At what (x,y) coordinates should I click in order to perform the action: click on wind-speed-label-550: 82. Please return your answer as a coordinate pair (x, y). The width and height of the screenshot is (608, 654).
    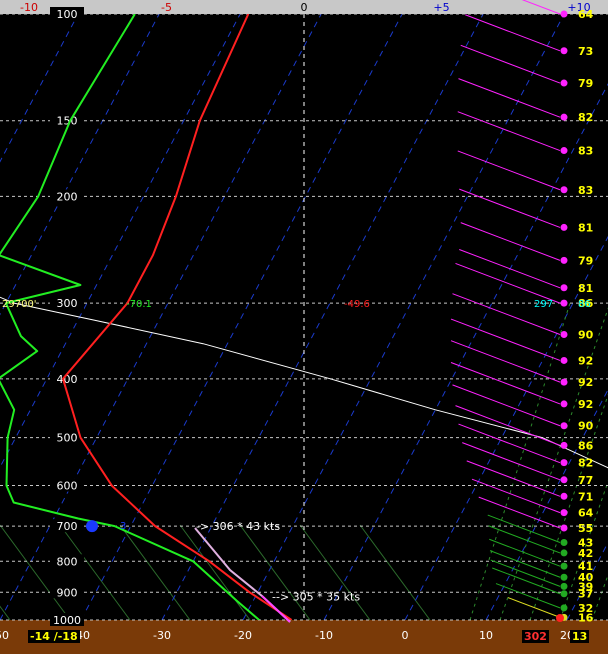
    Looking at the image, I should click on (585, 463).